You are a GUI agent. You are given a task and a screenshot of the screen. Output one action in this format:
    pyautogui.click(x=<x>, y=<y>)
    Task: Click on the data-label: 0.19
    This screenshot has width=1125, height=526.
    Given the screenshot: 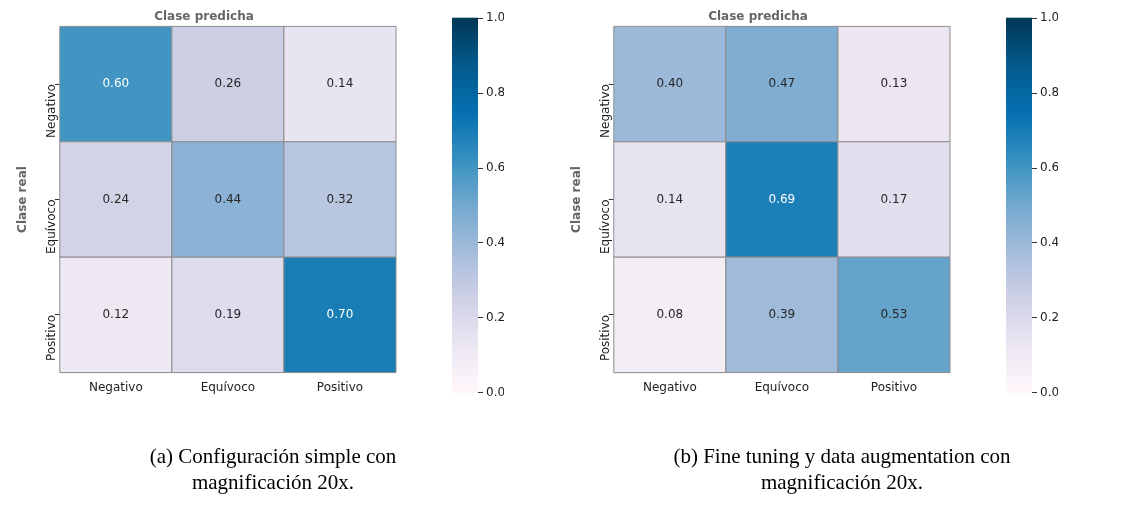 What is the action you would take?
    pyautogui.click(x=228, y=314)
    